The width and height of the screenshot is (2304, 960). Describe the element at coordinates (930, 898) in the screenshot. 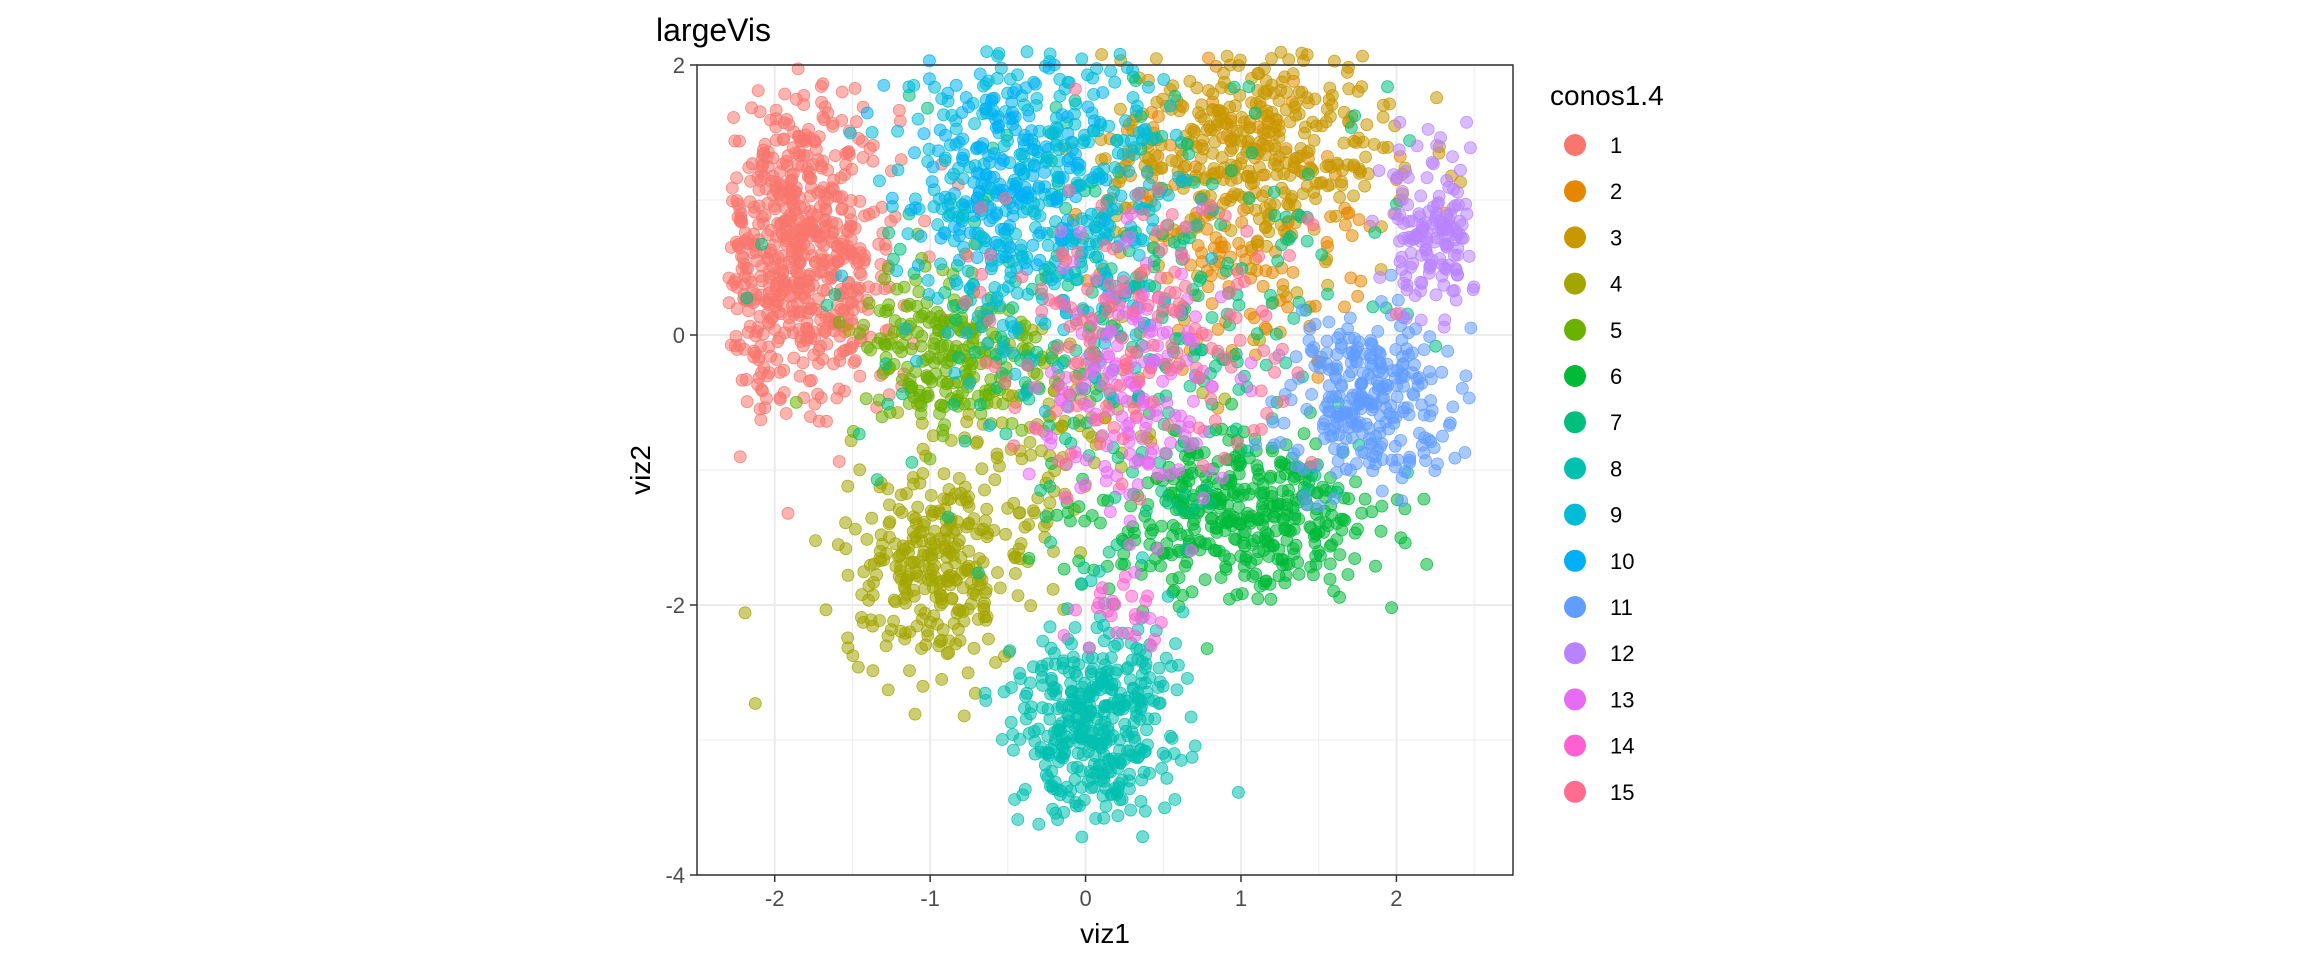

I see `x-tick-label: -1` at that location.